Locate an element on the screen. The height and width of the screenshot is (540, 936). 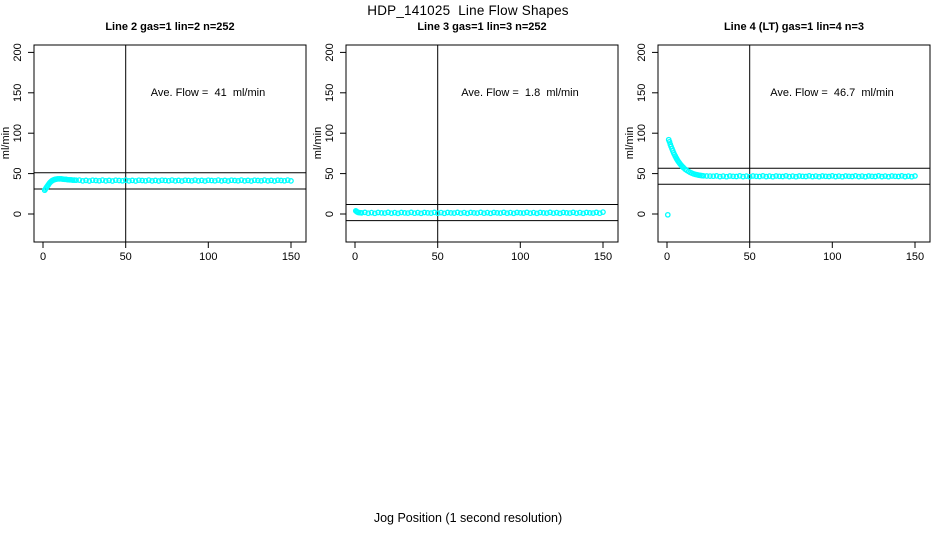
ave-flow-annotation: Ave. Flow = 41 ml/min is located at coordinates (208, 93).